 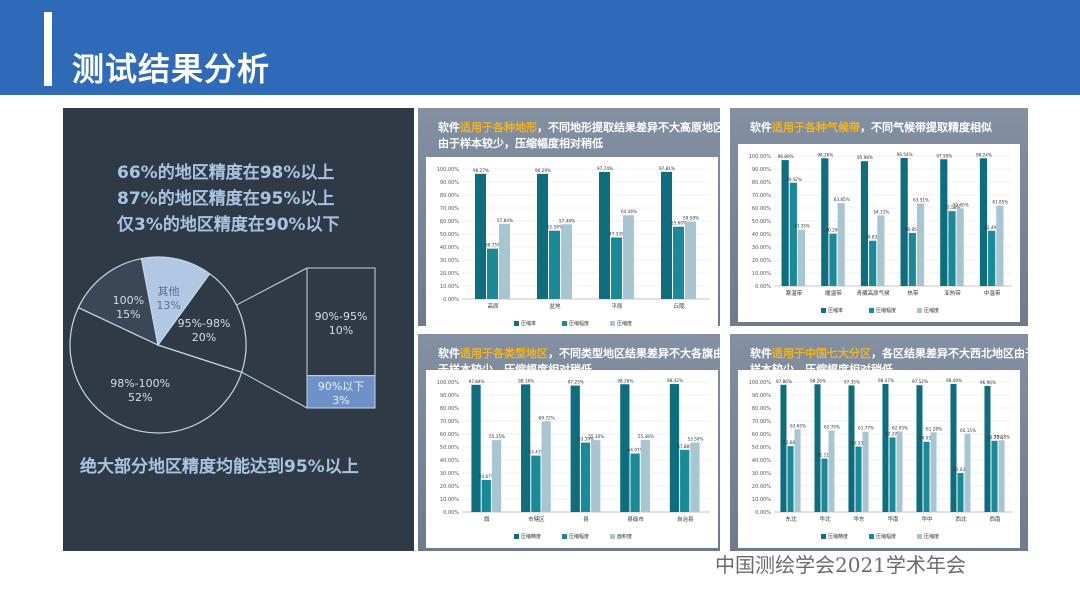 What do you see at coordinates (913, 293) in the screenshot?
I see `x-category-label: 热带` at bounding box center [913, 293].